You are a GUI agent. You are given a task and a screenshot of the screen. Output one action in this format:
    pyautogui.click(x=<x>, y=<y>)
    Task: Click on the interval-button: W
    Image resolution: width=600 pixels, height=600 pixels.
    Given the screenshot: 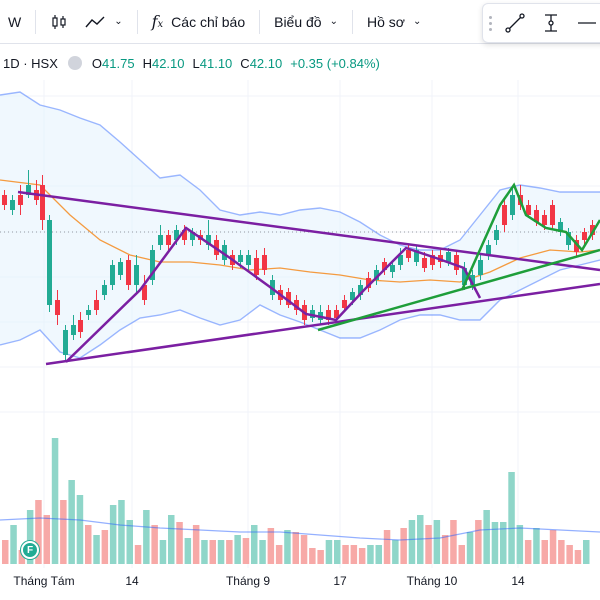 What is the action you would take?
    pyautogui.click(x=14, y=22)
    